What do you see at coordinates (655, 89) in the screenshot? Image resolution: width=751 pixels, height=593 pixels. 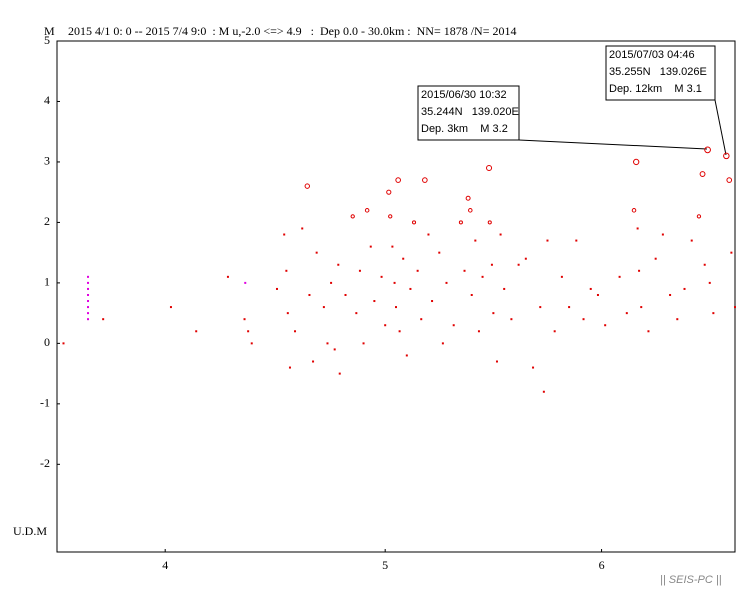 I see `callout-text: Dep. 12km M 3.1` at bounding box center [655, 89].